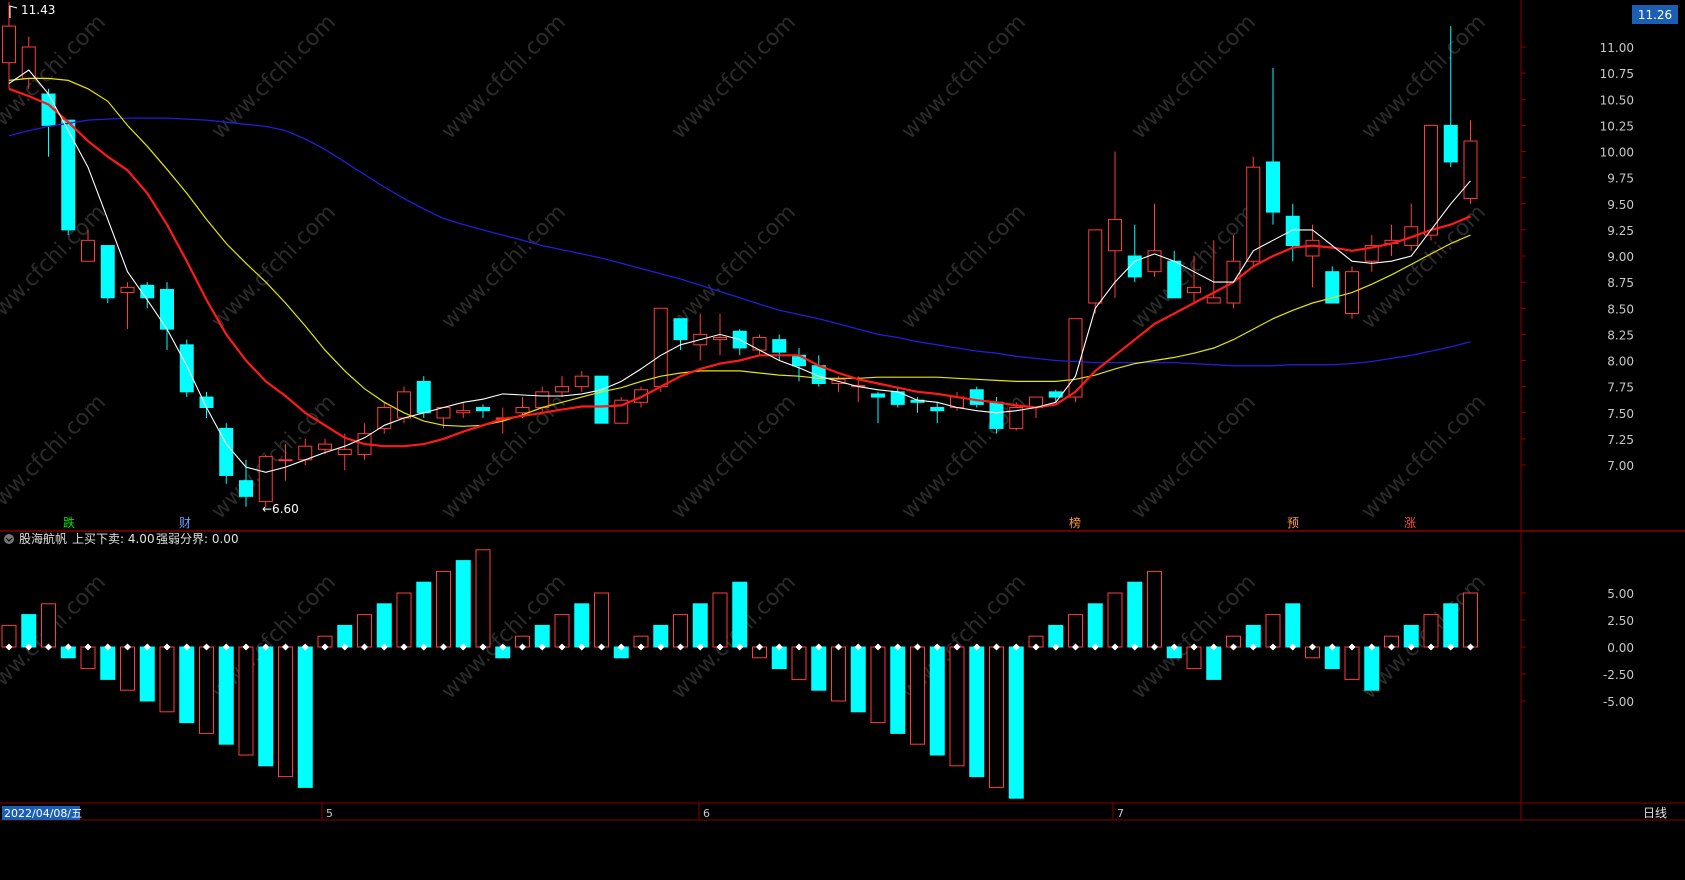  I want to click on indicator-header: 股海航帆 上买下卖: 4.00 强弱分界: 0.00, so click(121, 538).